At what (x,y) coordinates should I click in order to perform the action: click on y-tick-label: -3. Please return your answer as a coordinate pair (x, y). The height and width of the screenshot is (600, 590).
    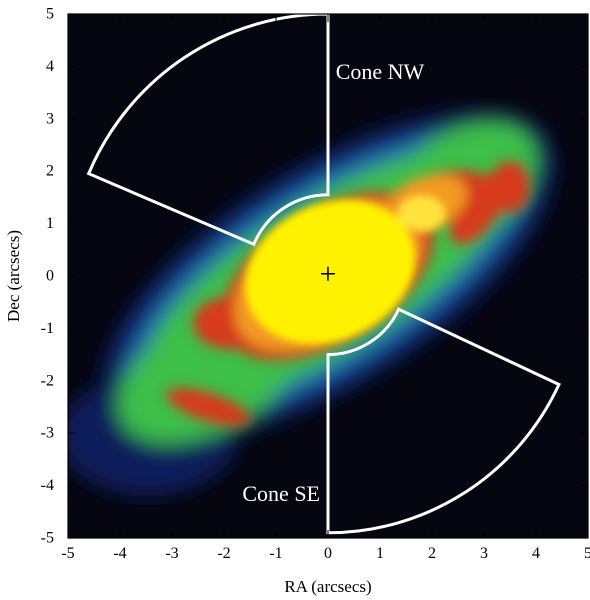
    Looking at the image, I should click on (47, 433).